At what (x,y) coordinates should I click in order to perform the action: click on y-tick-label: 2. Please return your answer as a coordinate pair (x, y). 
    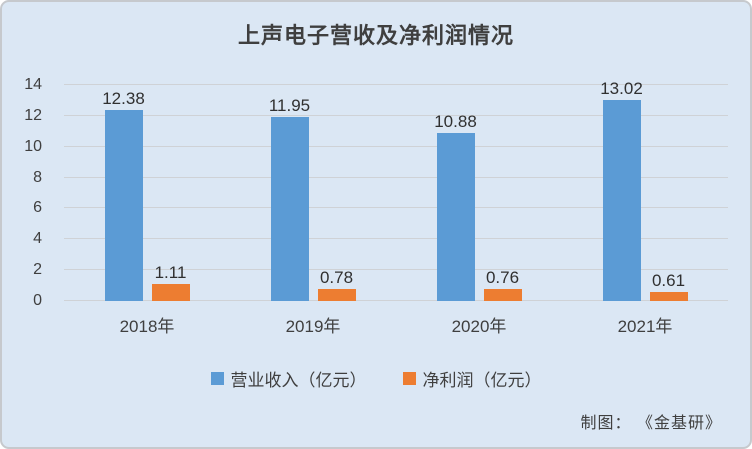
    Looking at the image, I should click on (37, 270).